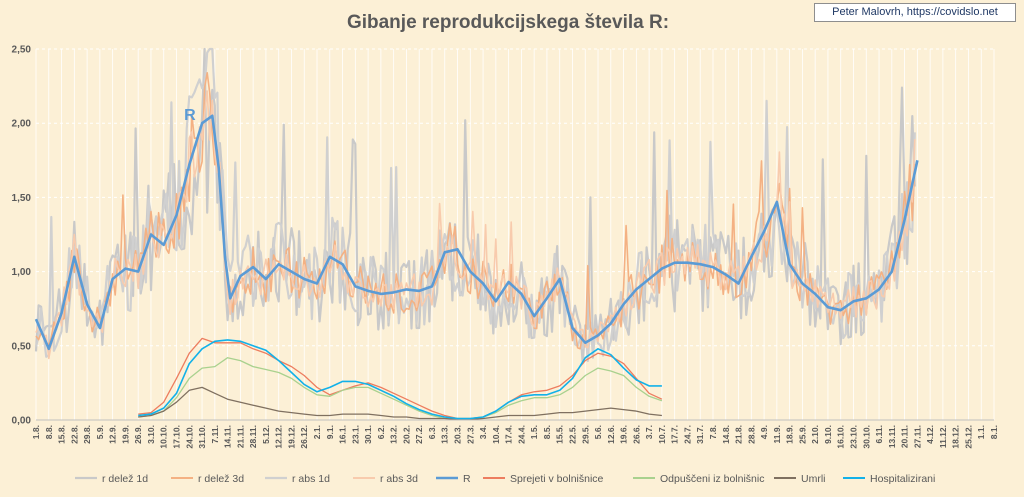 This screenshot has width=1024, height=497. What do you see at coordinates (813, 479) in the screenshot?
I see `legend-label: Umrli` at bounding box center [813, 479].